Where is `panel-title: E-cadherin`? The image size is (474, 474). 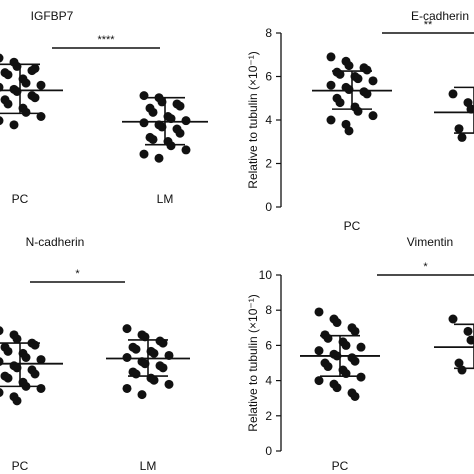 panel-title: E-cadherin is located at coordinates (440, 16).